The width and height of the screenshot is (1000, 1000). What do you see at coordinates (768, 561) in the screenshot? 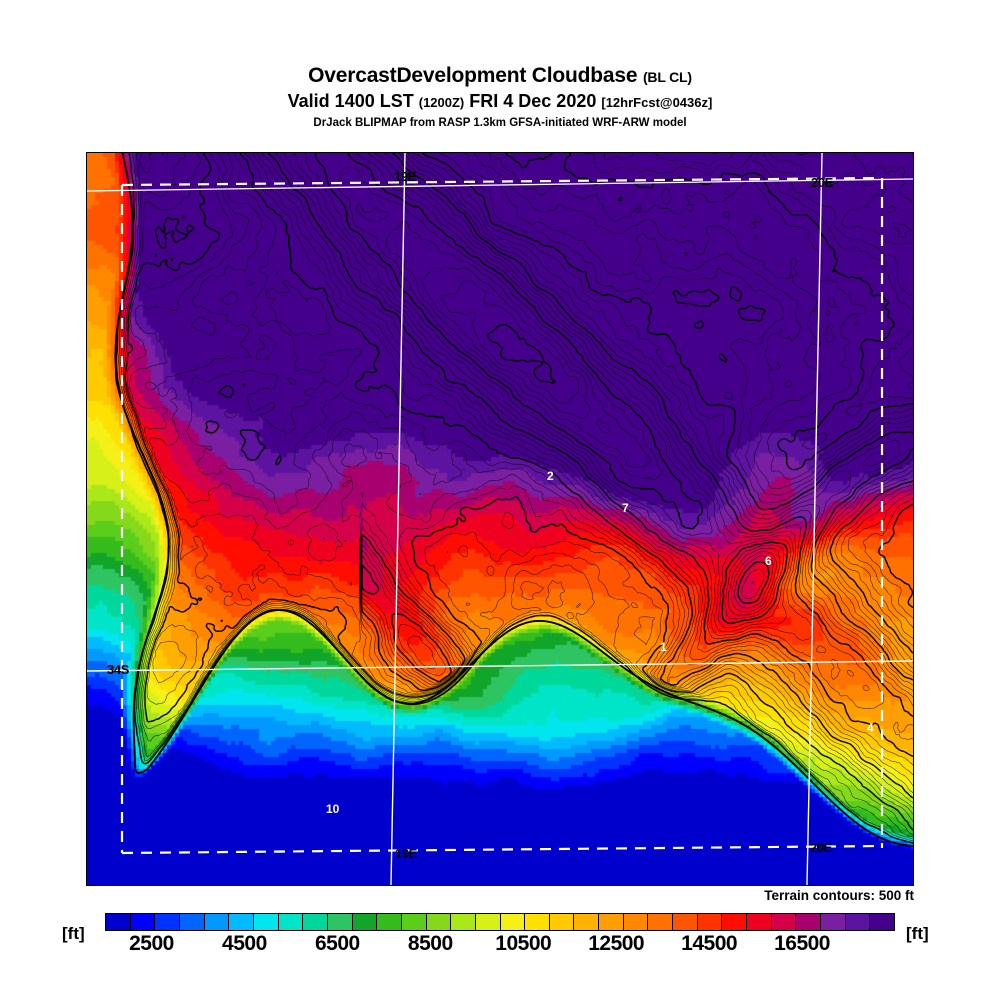
I see `waypoint-6: 6` at bounding box center [768, 561].